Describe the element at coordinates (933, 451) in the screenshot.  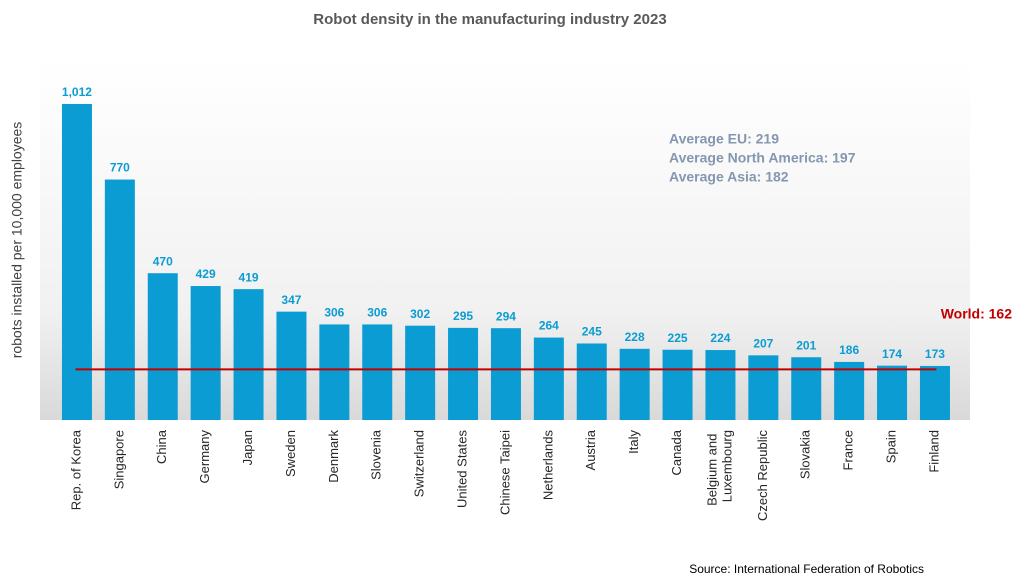
I see `x-tick-label: Finland` at that location.